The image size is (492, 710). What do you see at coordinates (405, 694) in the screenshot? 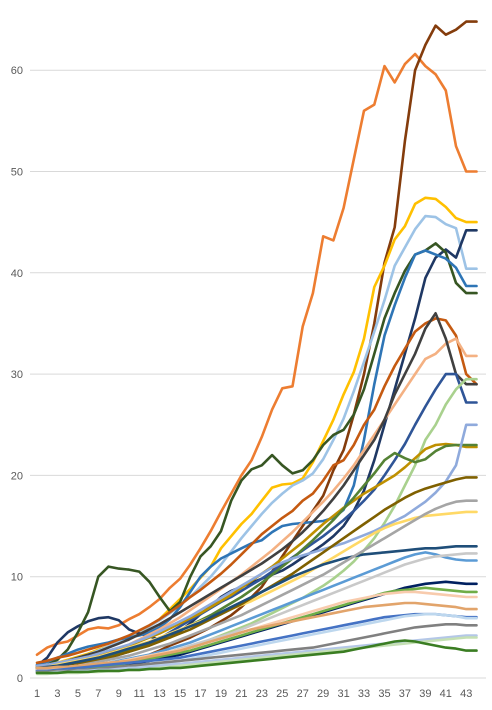
I see `x-tick-label: 37` at bounding box center [405, 694].